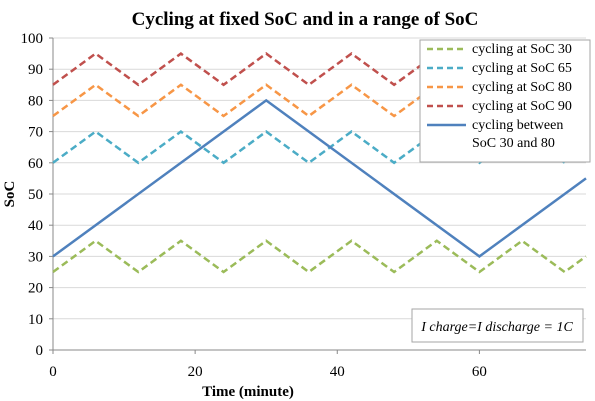  What do you see at coordinates (35, 133) in the screenshot?
I see `y-tick-label: 70` at bounding box center [35, 133].